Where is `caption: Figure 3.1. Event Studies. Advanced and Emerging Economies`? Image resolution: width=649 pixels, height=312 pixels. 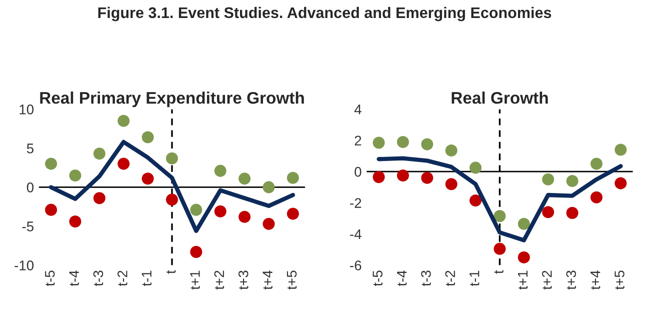
caption: Figure 3.1. Event Studies. Advanced and Emerging Economies is located at coordinates (325, 14).